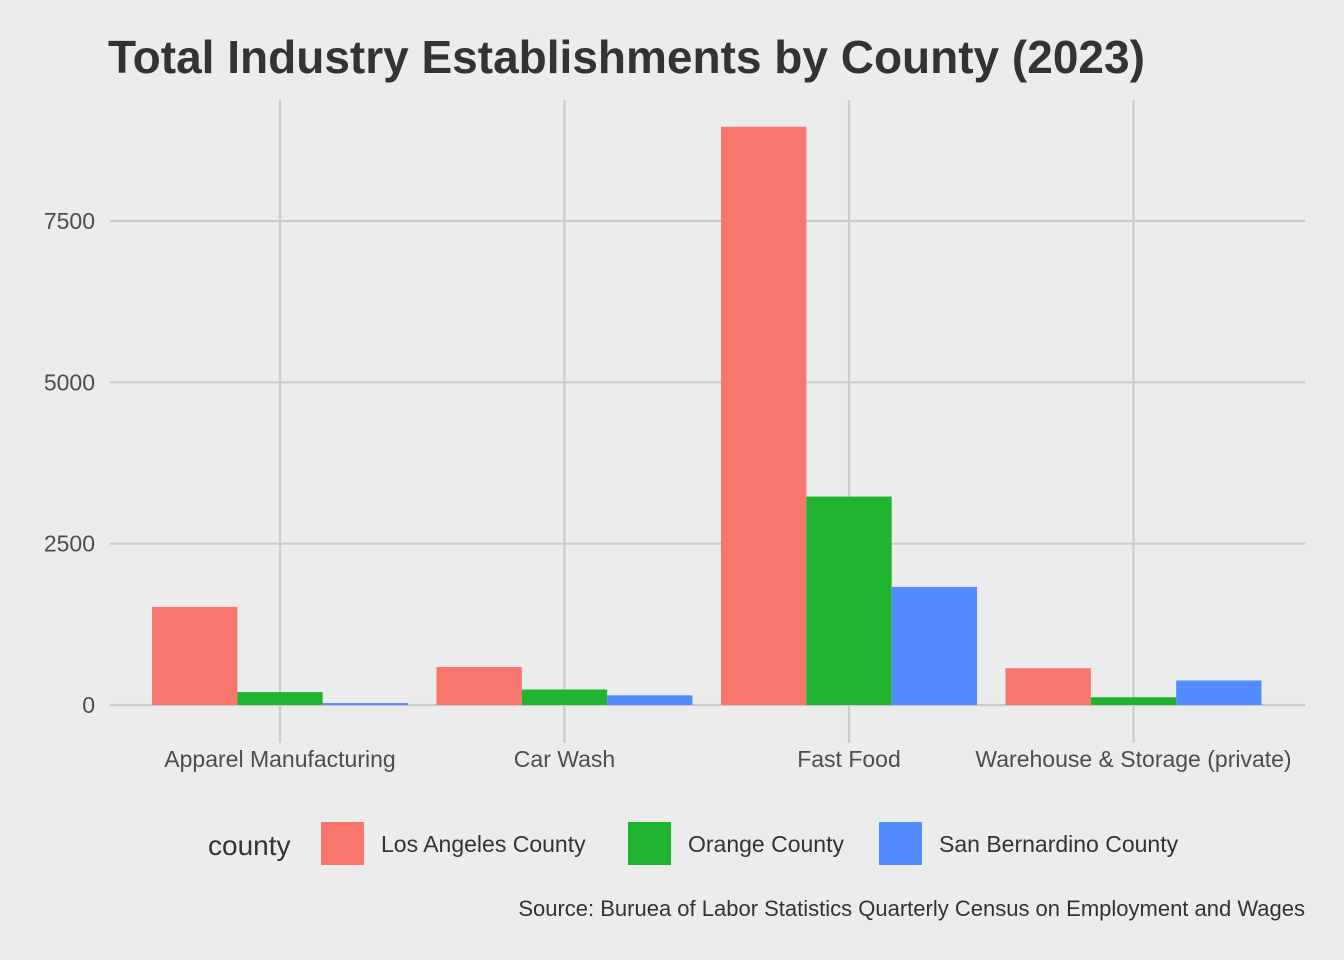  I want to click on legend-label: San Bernardino County, so click(1059, 844).